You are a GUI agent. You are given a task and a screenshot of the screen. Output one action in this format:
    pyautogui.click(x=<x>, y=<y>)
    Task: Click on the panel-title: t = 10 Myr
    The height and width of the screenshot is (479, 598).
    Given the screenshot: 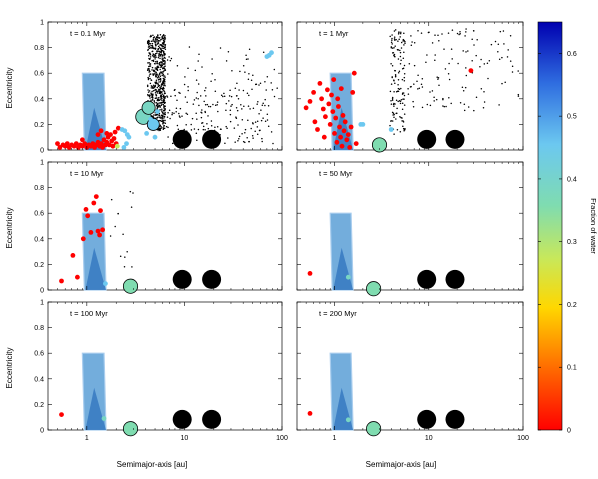 What is the action you would take?
    pyautogui.click(x=87, y=173)
    